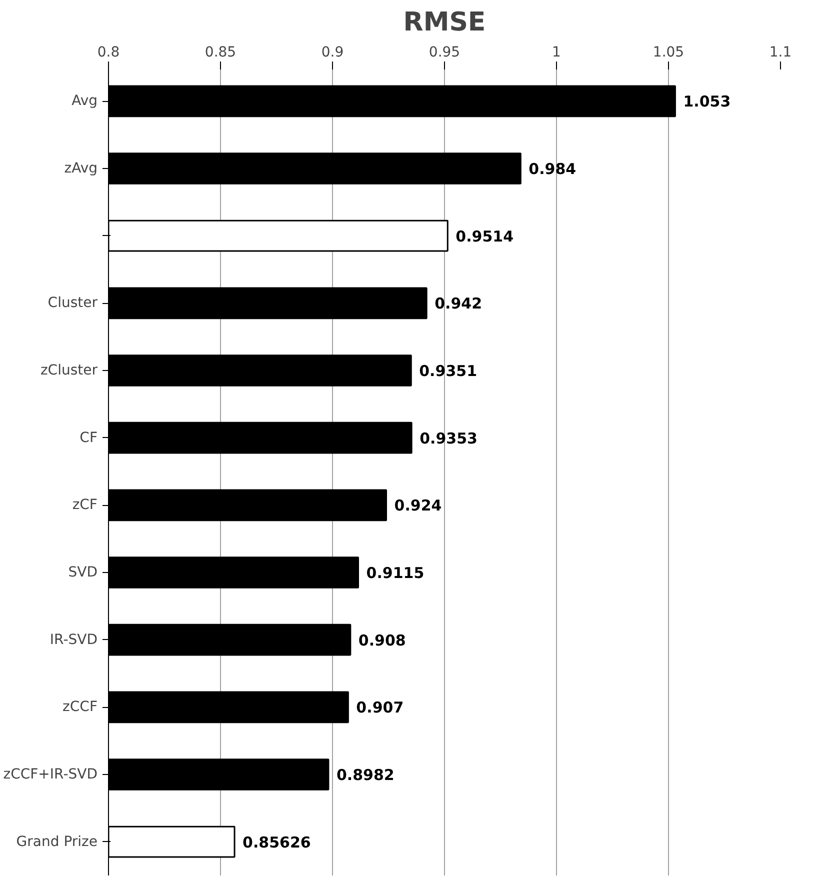  Describe the element at coordinates (395, 573) in the screenshot. I see `data-label: 0.9115` at that location.